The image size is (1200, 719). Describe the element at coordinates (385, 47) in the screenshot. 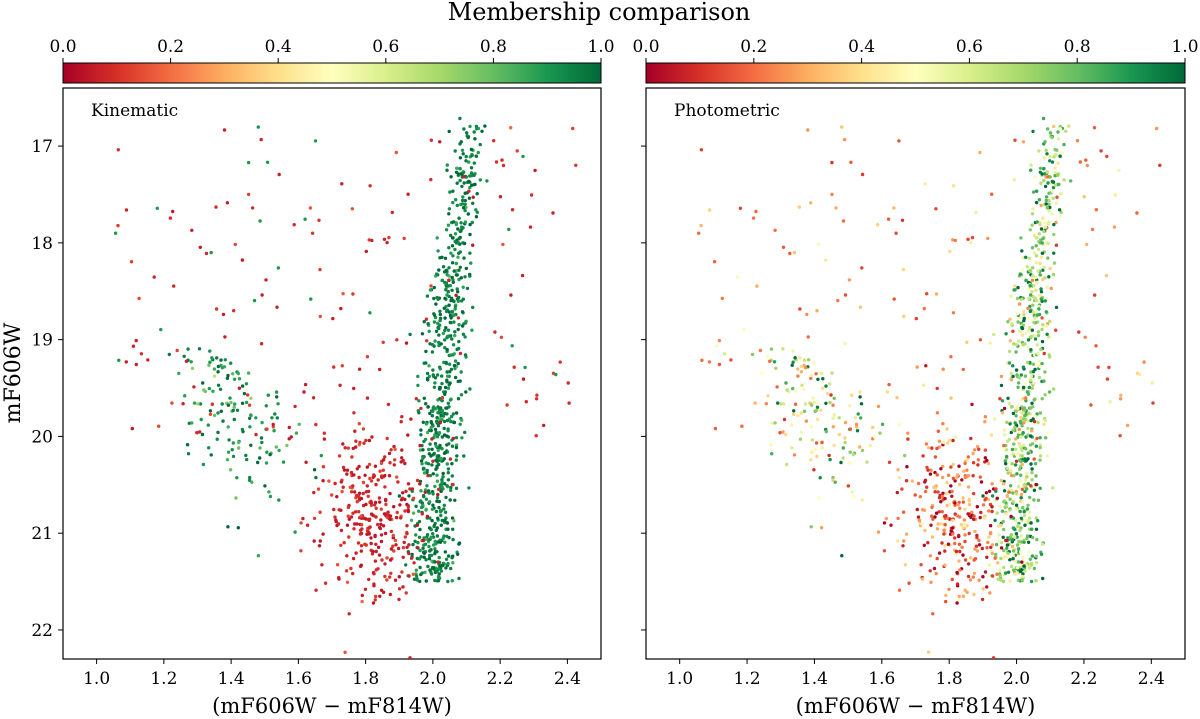

I see `colorbar-tick-label: 0.6` at that location.